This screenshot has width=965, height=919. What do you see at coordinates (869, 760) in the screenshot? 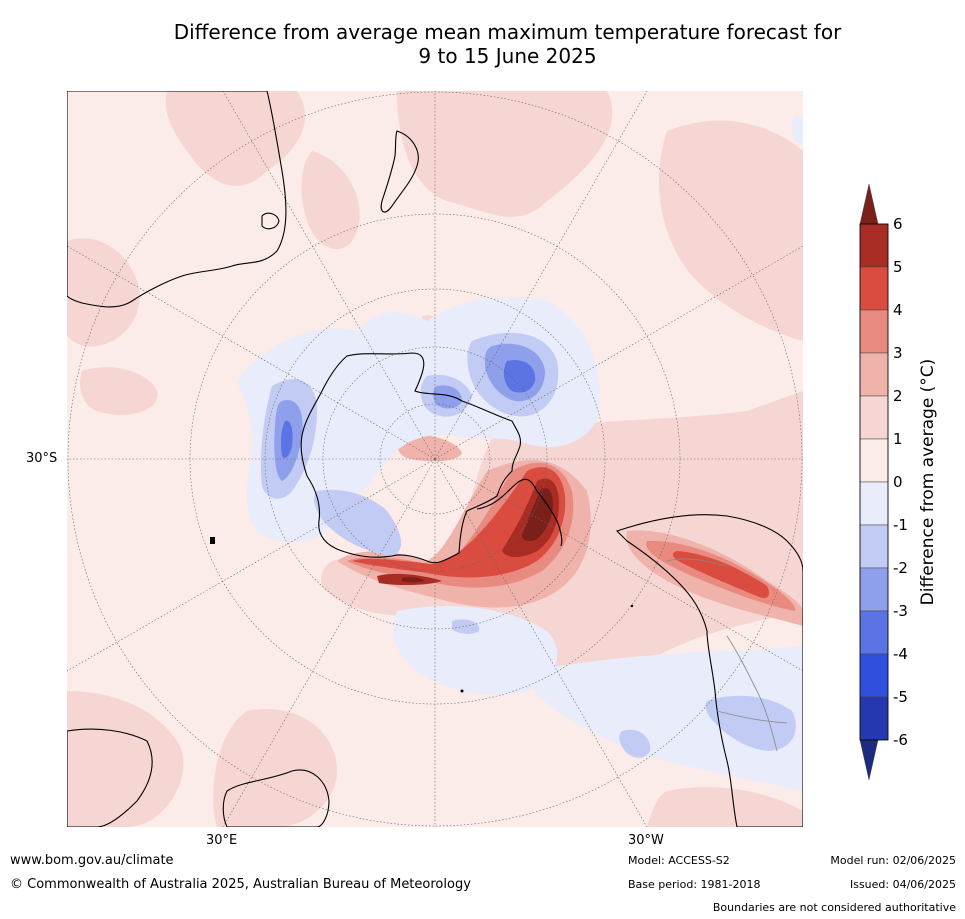
I see `colorbar-arrow-bottom` at bounding box center [869, 760].